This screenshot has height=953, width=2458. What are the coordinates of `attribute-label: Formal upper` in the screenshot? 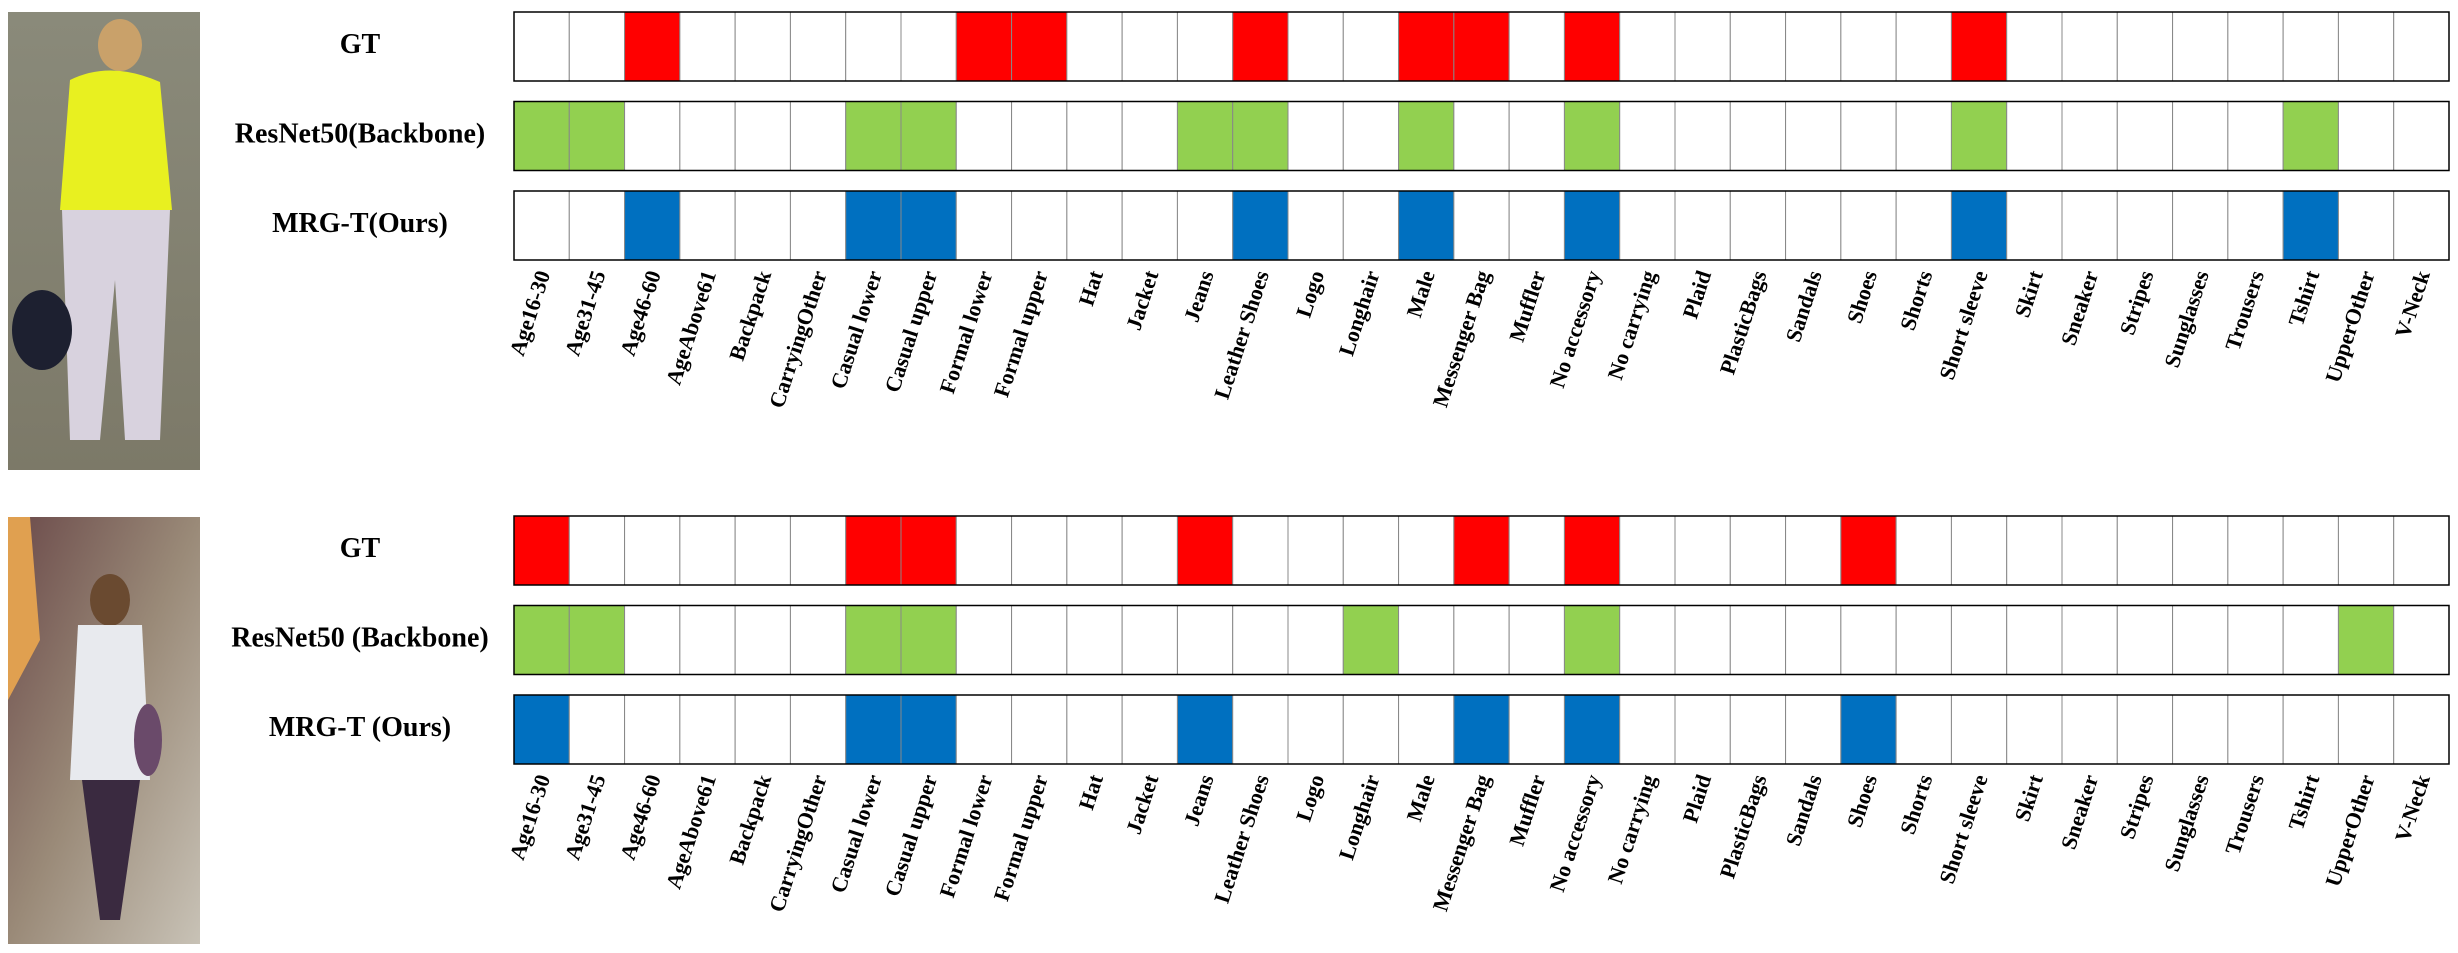 It's located at (1020, 333).